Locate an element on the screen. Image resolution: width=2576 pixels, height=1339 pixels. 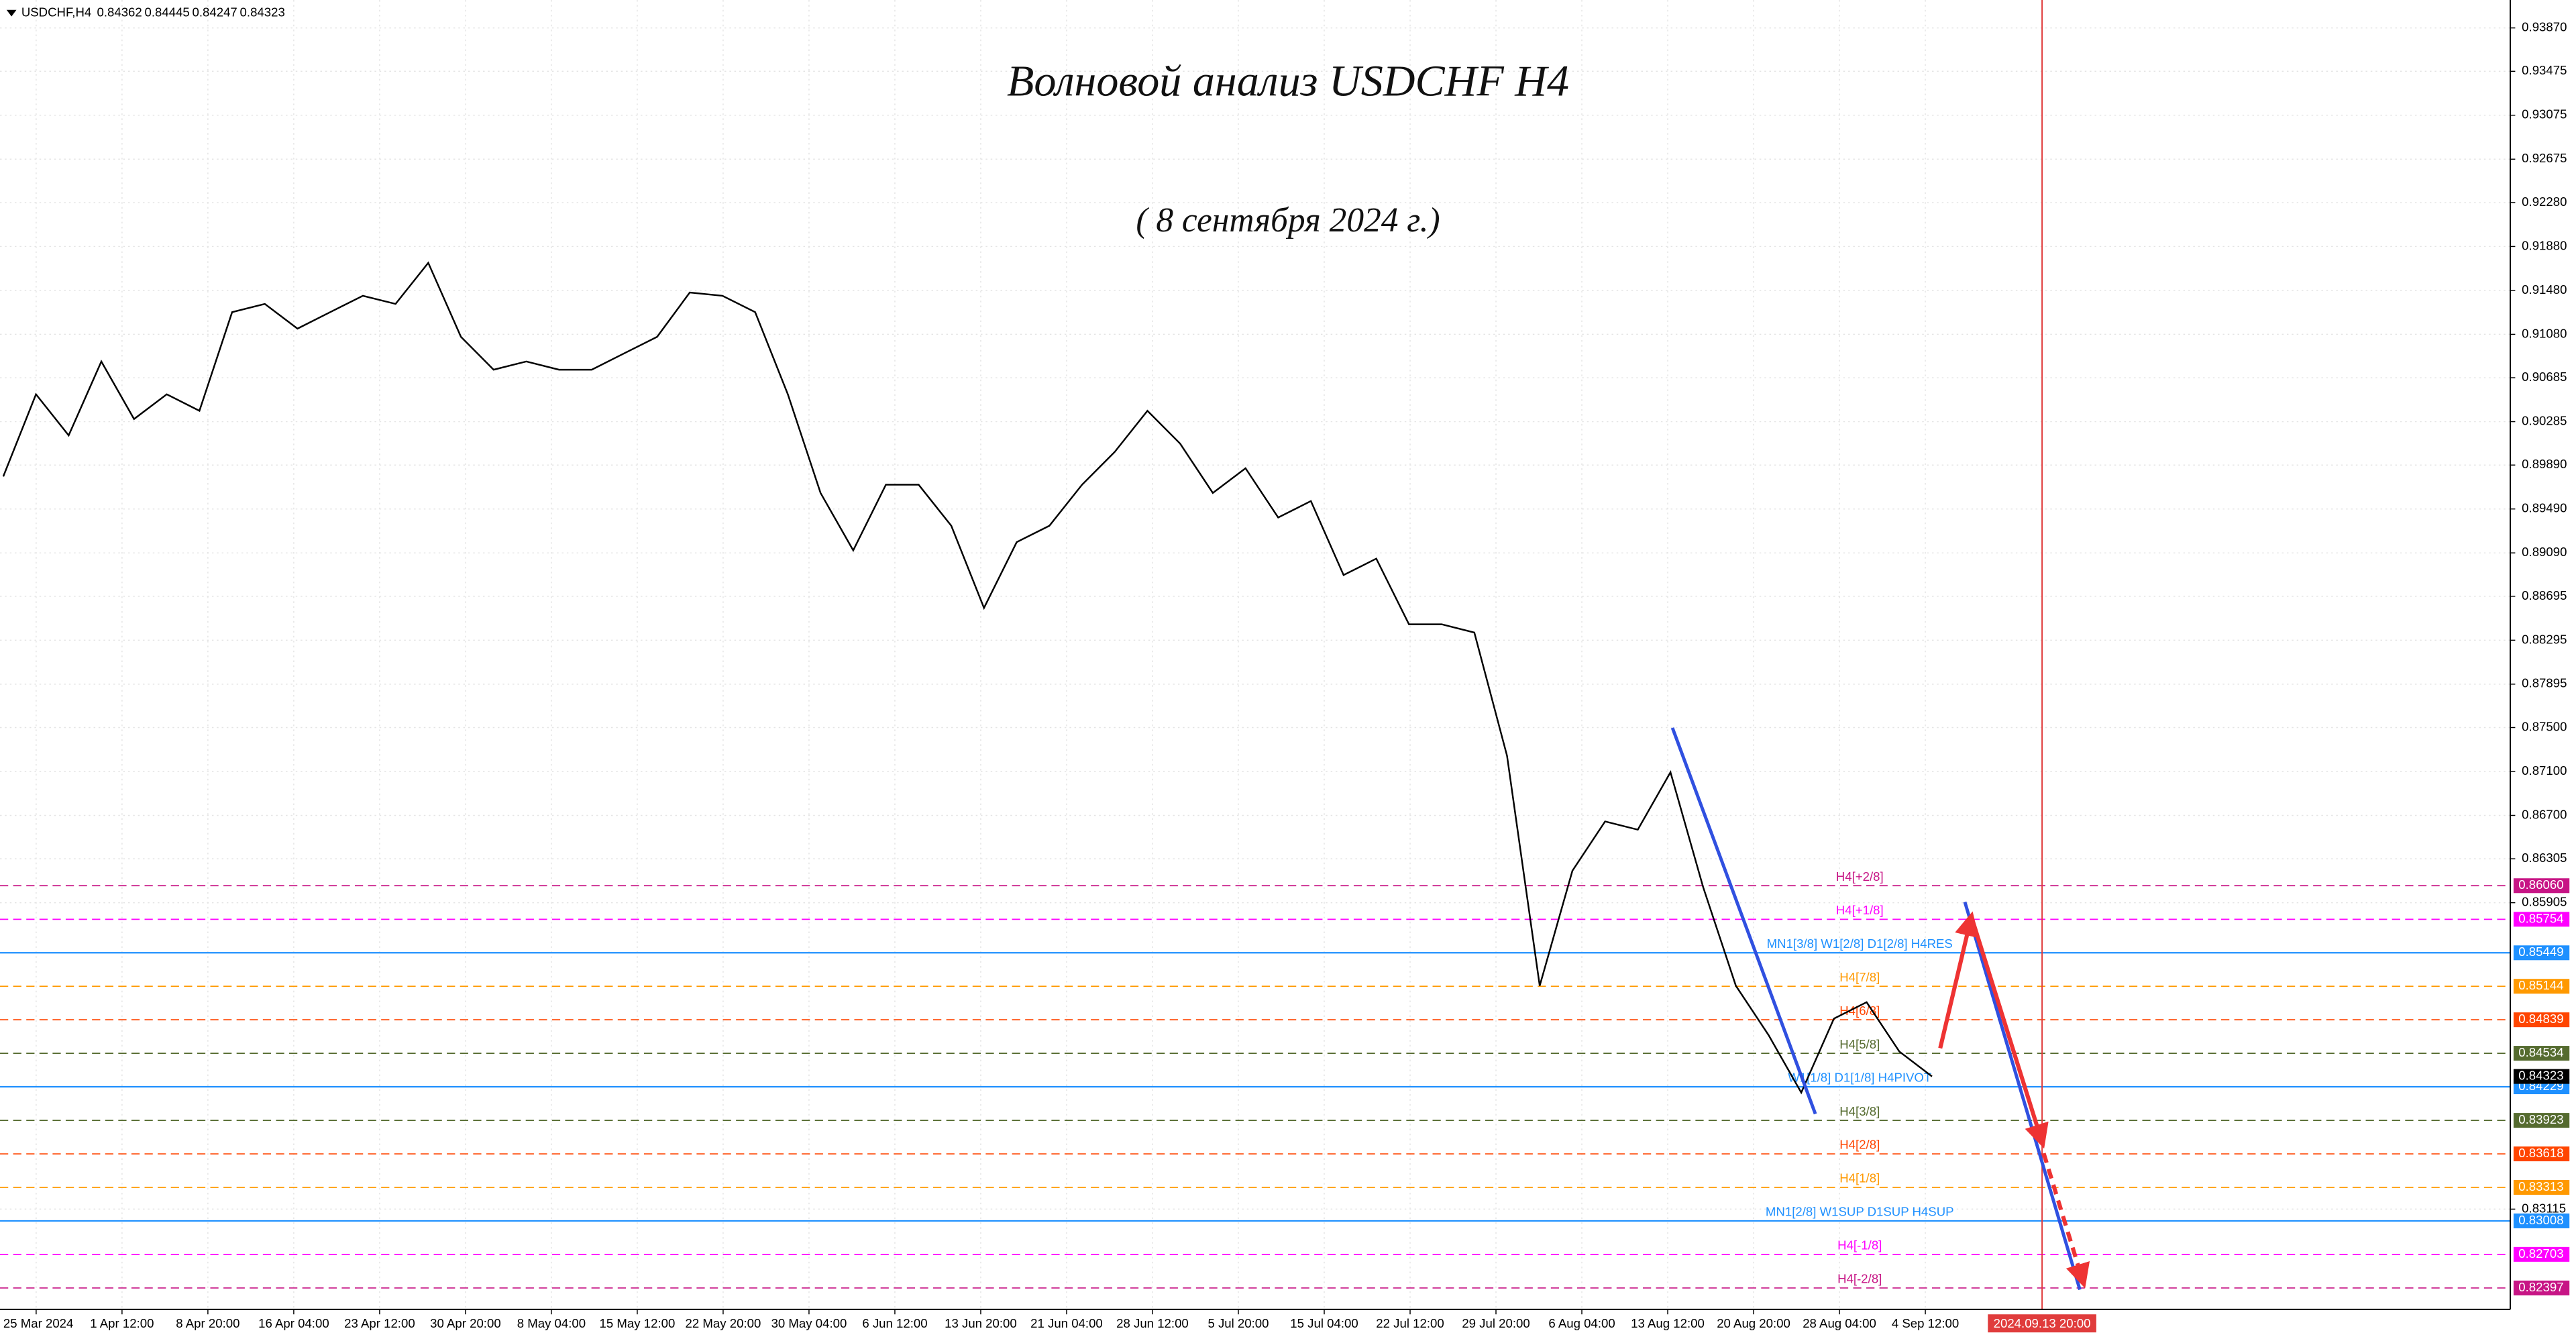
level-label: H4[5/8] is located at coordinates (1859, 1044).